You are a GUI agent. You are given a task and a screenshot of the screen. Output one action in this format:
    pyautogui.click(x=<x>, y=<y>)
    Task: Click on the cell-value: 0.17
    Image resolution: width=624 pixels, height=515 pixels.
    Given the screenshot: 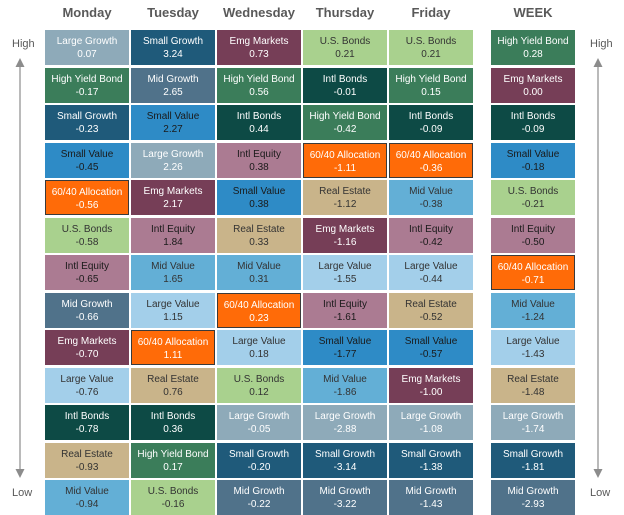 What is the action you would take?
    pyautogui.click(x=173, y=467)
    